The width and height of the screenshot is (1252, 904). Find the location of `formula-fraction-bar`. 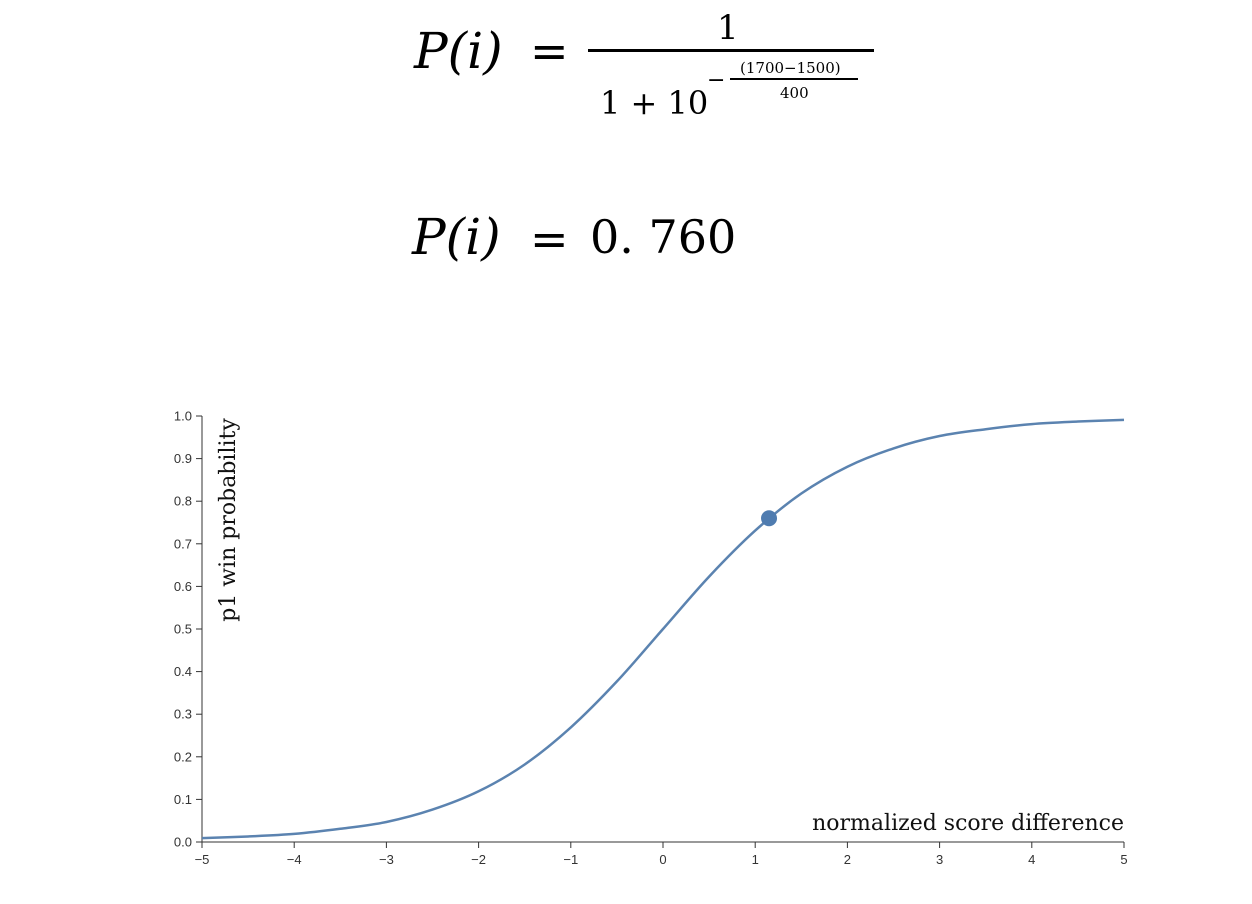

formula-fraction-bar is located at coordinates (731, 50).